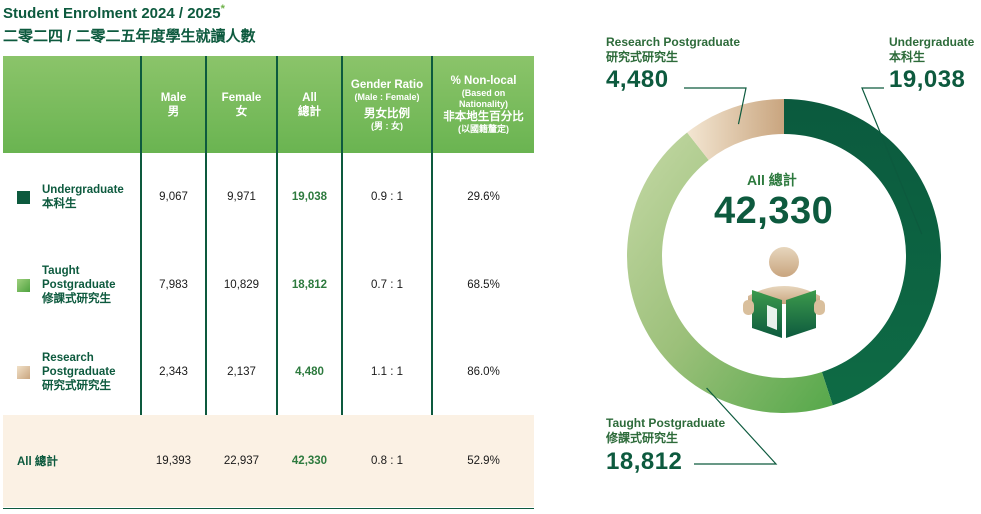 The height and width of the screenshot is (514, 981). I want to click on cell-nonlocal: 86.0%, so click(483, 372).